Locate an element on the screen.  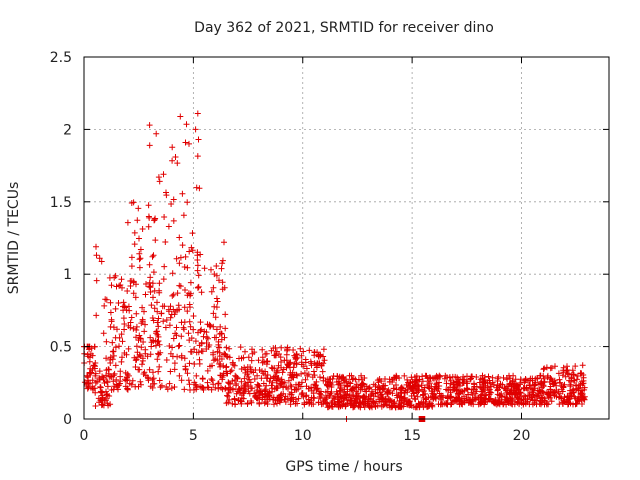
y-tick-label: 0 is located at coordinates (67, 420).